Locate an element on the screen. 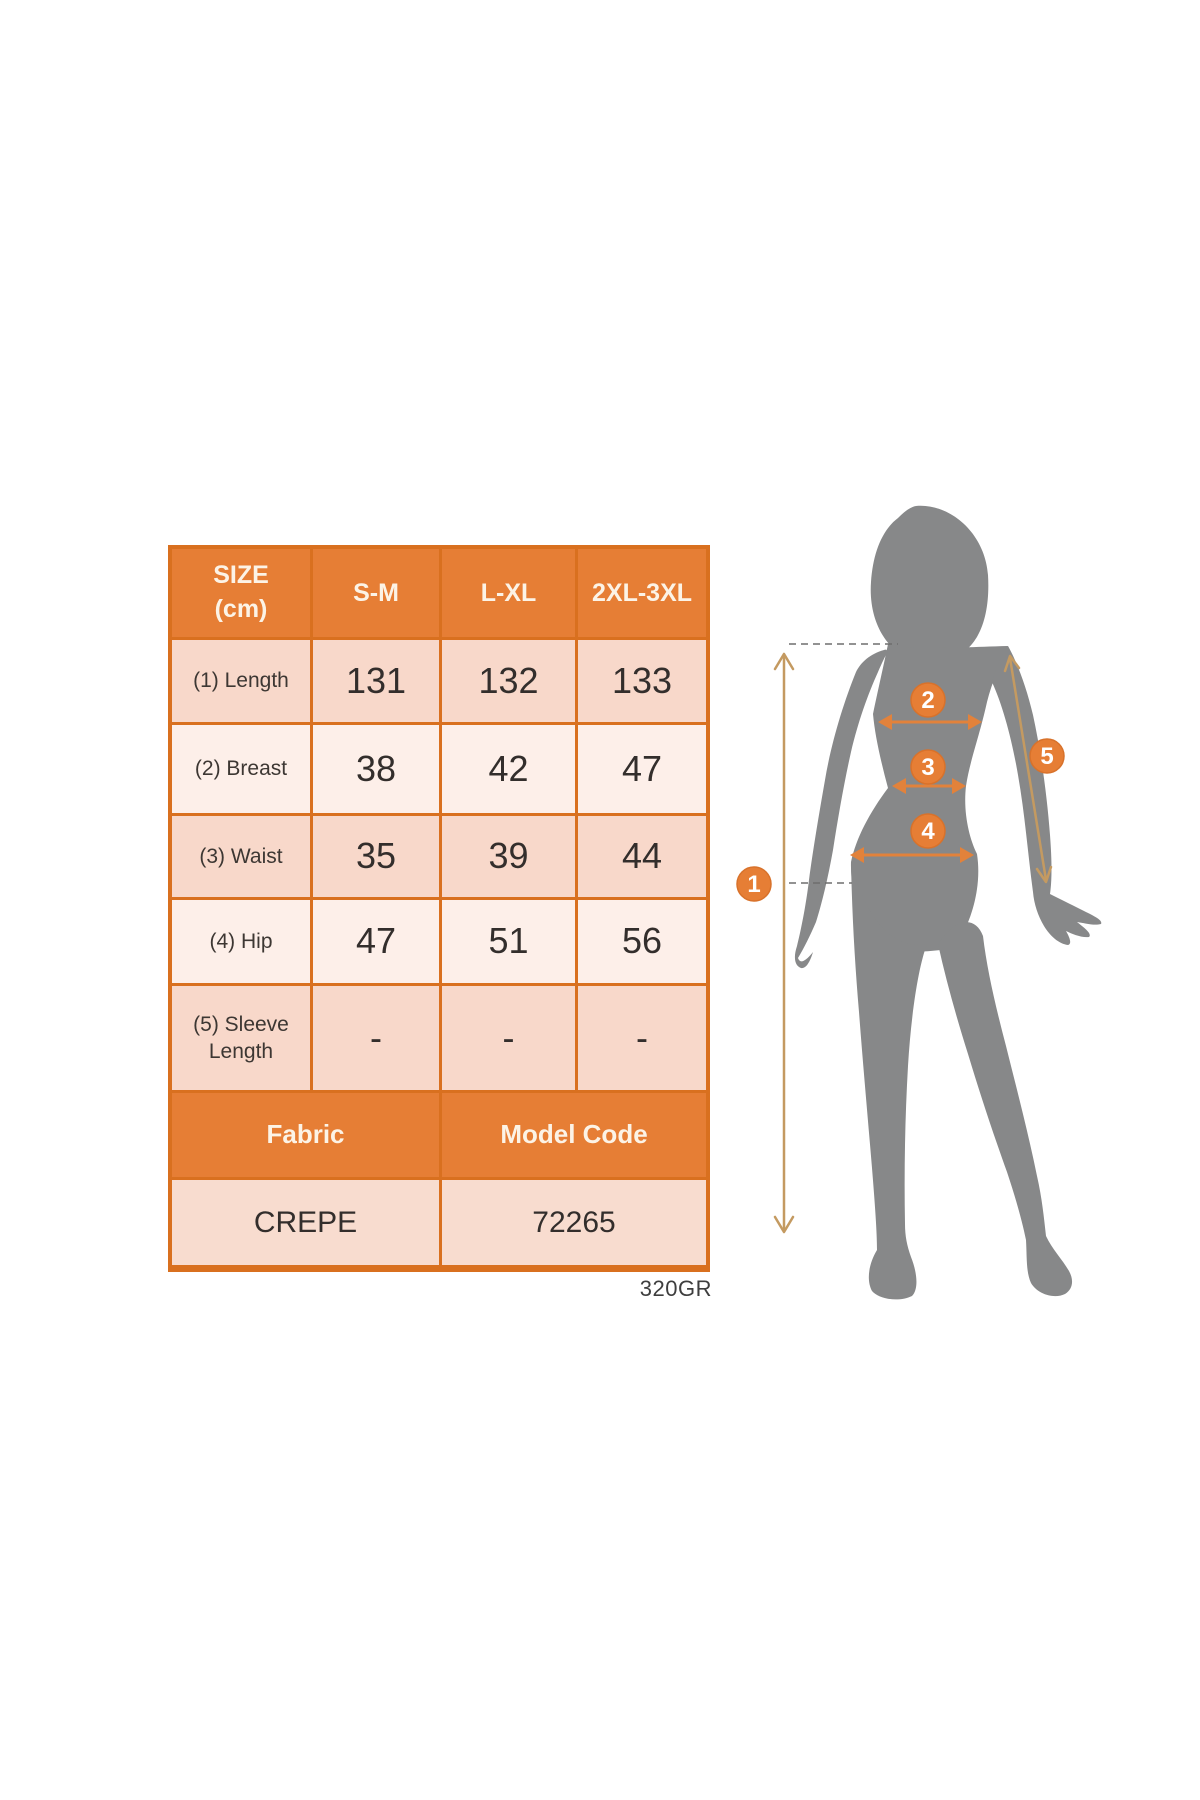 This screenshot has height=1800, width=1200. marker-number-3: 3 is located at coordinates (927, 767).